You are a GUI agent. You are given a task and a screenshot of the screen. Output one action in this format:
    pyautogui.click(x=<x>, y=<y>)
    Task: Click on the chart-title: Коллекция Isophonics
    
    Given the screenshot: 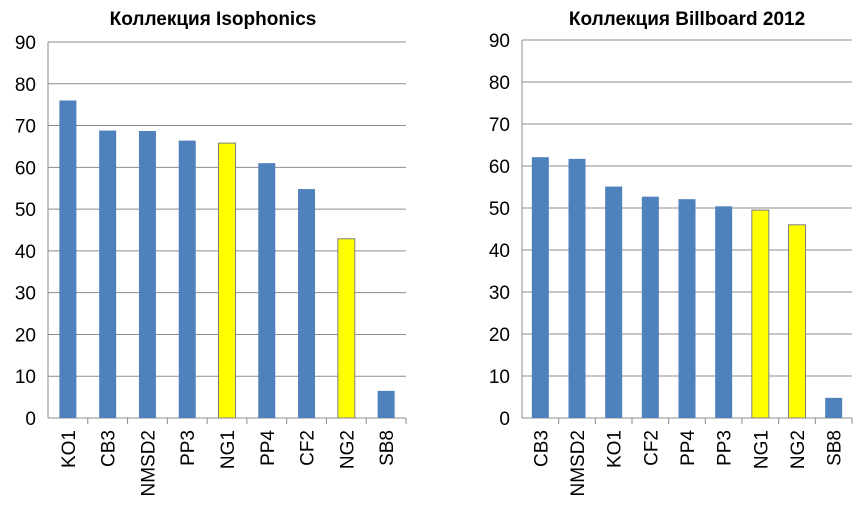 What is the action you would take?
    pyautogui.click(x=213, y=19)
    